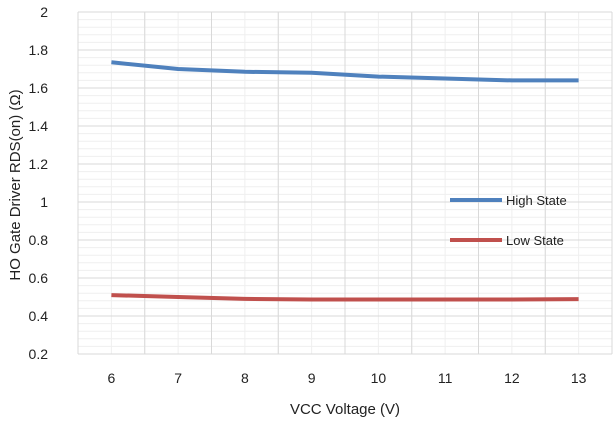  Describe the element at coordinates (535, 240) in the screenshot. I see `legend-label-low-state: Low State` at that location.